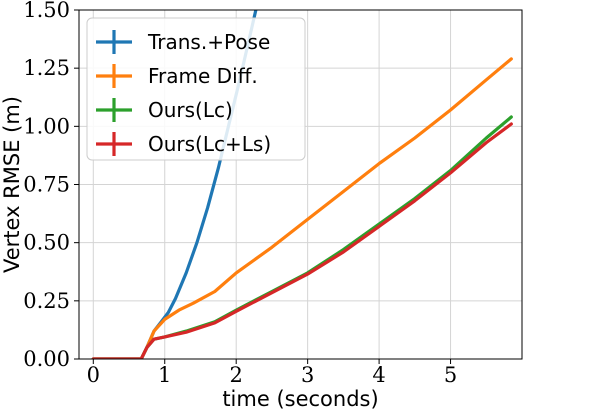  Describe the element at coordinates (46, 11) in the screenshot. I see `y-tick-label: 1.50` at that location.